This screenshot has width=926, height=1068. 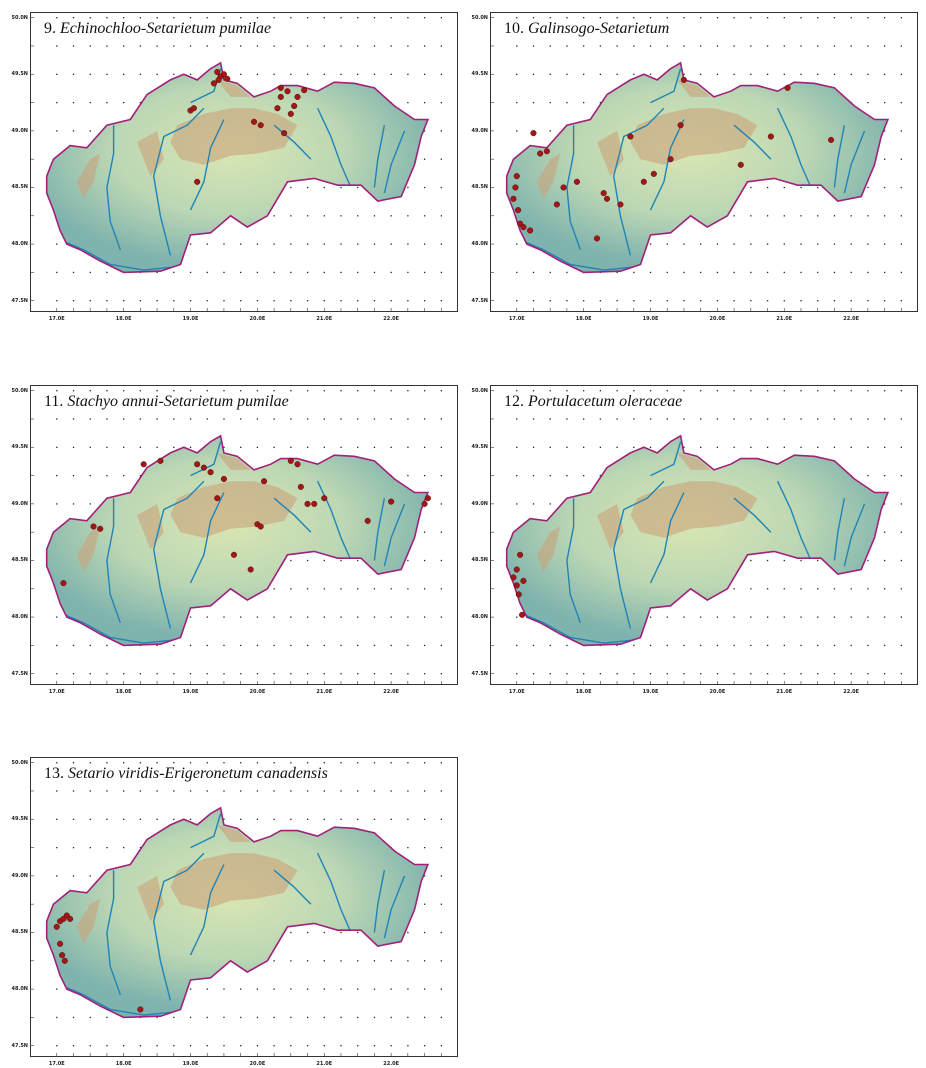 I want to click on map-number: 9., so click(x=52, y=28).